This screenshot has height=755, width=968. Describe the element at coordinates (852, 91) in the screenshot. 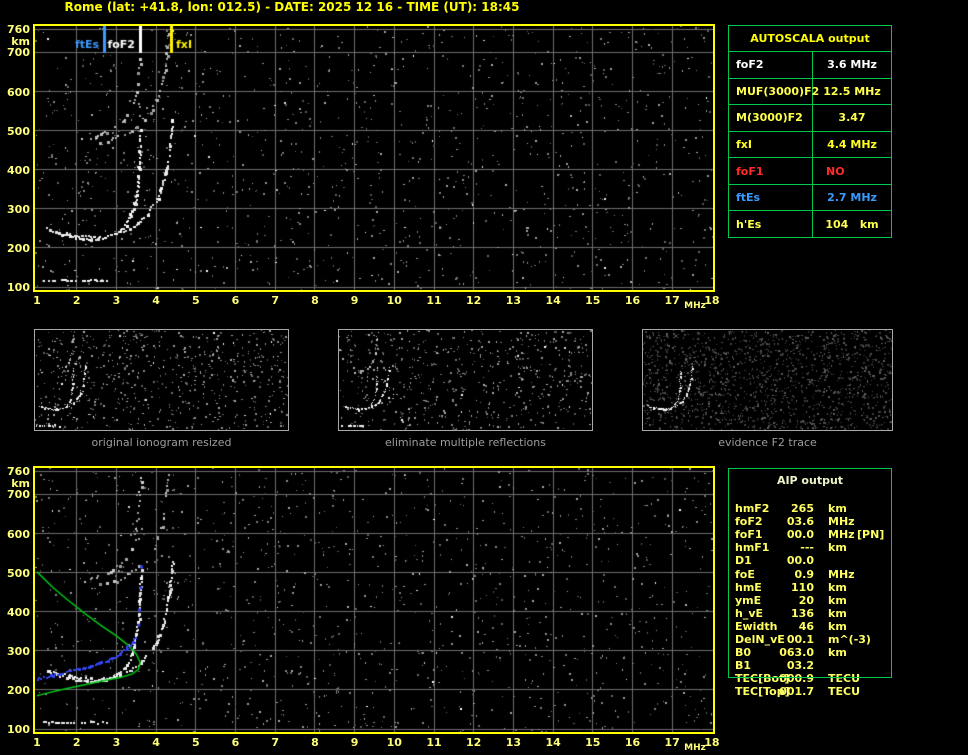

I see `autoscala-param-value: 12.5 MHz` at that location.